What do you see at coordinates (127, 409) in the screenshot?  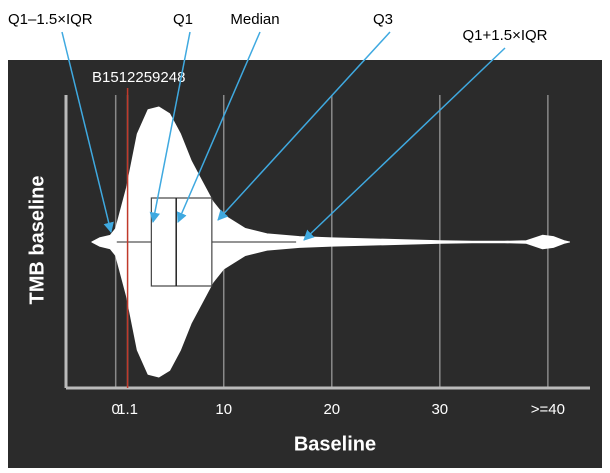 I see `x-tick-label: 1.1` at bounding box center [127, 409].